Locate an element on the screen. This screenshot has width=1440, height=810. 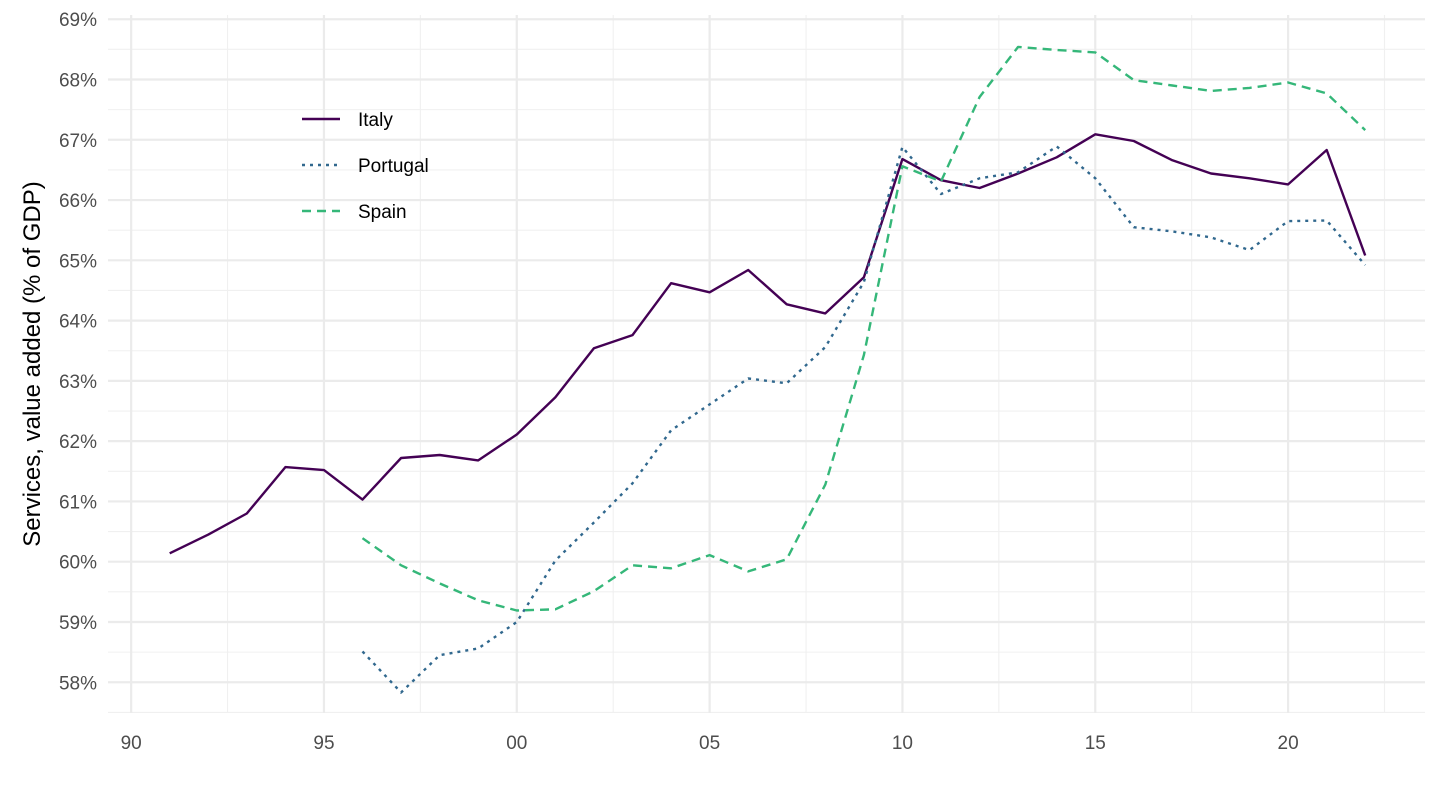
y-tick-label: 60% is located at coordinates (78, 563).